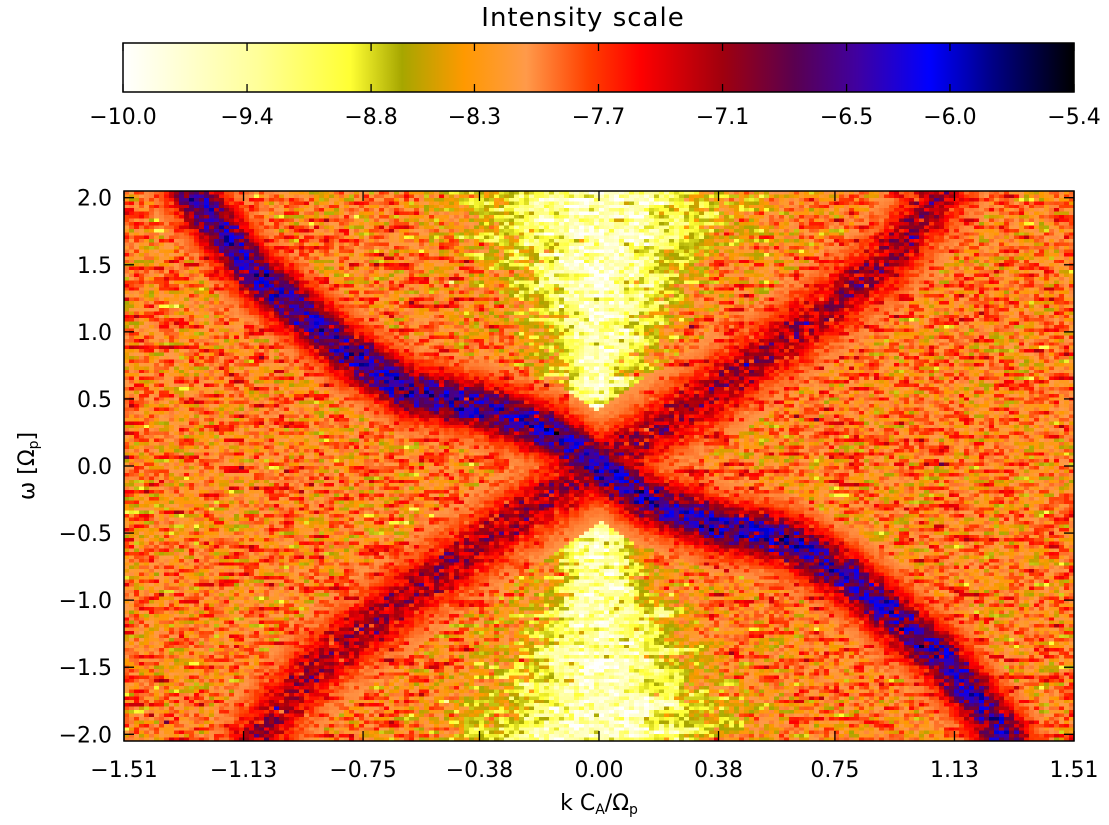 The image size is (1109, 825). What do you see at coordinates (362, 770) in the screenshot?
I see `x-tick-label: −0.75` at bounding box center [362, 770].